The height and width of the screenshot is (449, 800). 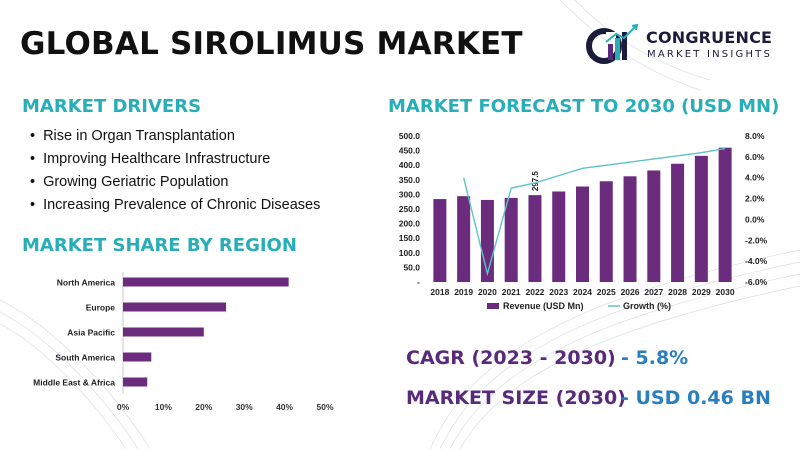 What do you see at coordinates (163, 407) in the screenshot?
I see `region-x-tick-label: 10%` at bounding box center [163, 407].